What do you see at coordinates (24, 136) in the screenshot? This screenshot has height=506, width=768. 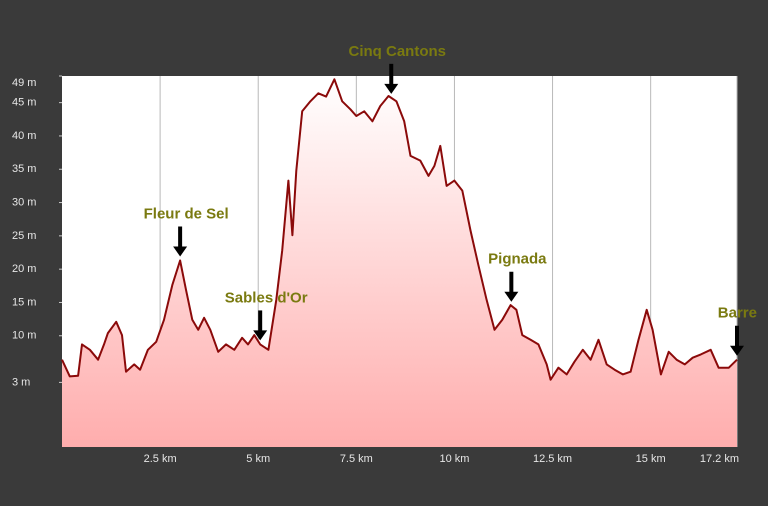 I see `y-tick-label: 40 m` at bounding box center [24, 136].